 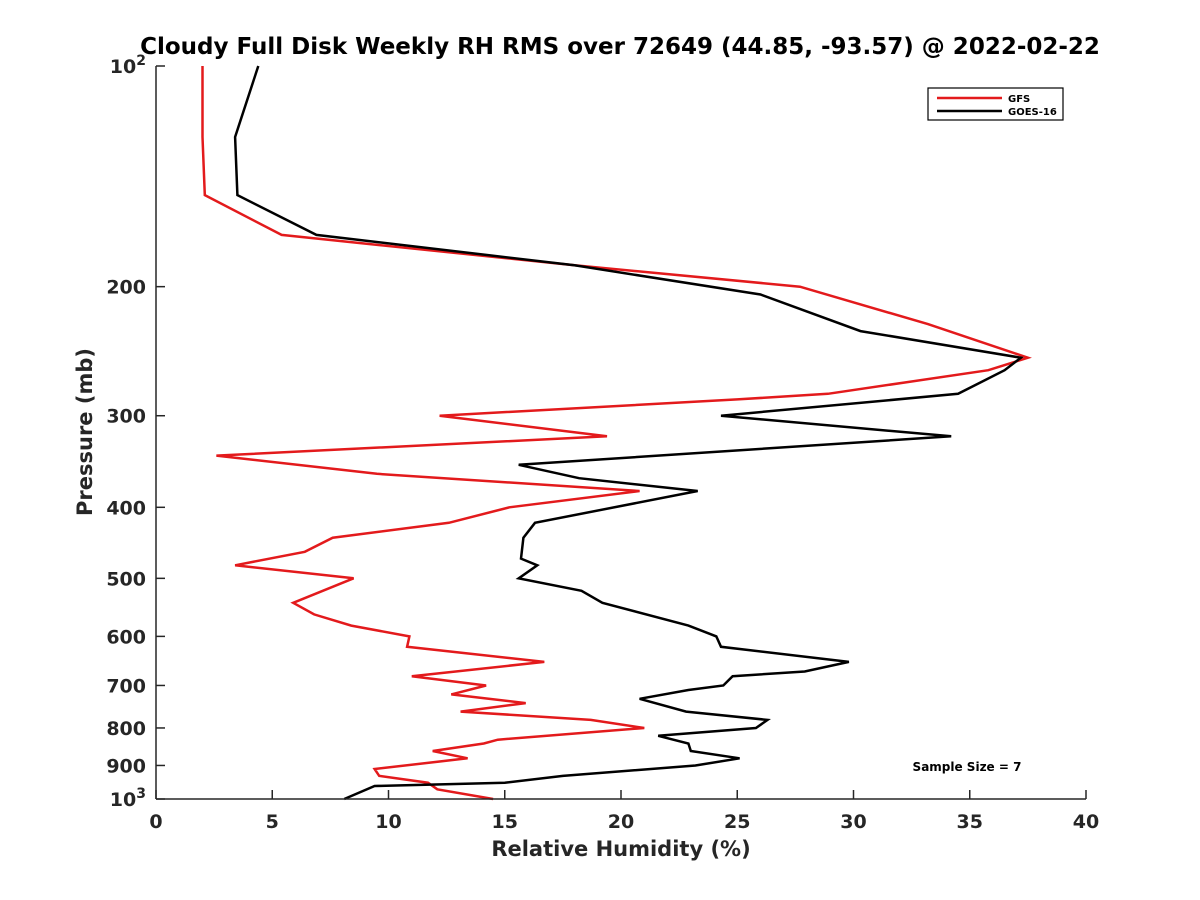 I want to click on y-tick-label: 500, so click(x=126, y=579).